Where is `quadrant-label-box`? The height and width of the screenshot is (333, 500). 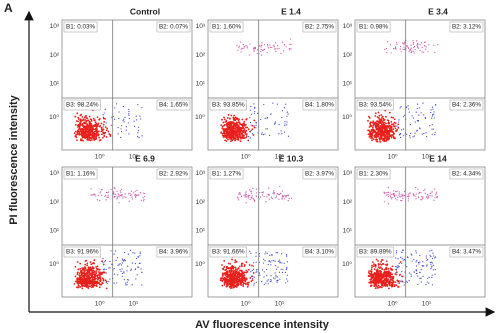 quadrant-label-box is located at coordinates (173, 105).